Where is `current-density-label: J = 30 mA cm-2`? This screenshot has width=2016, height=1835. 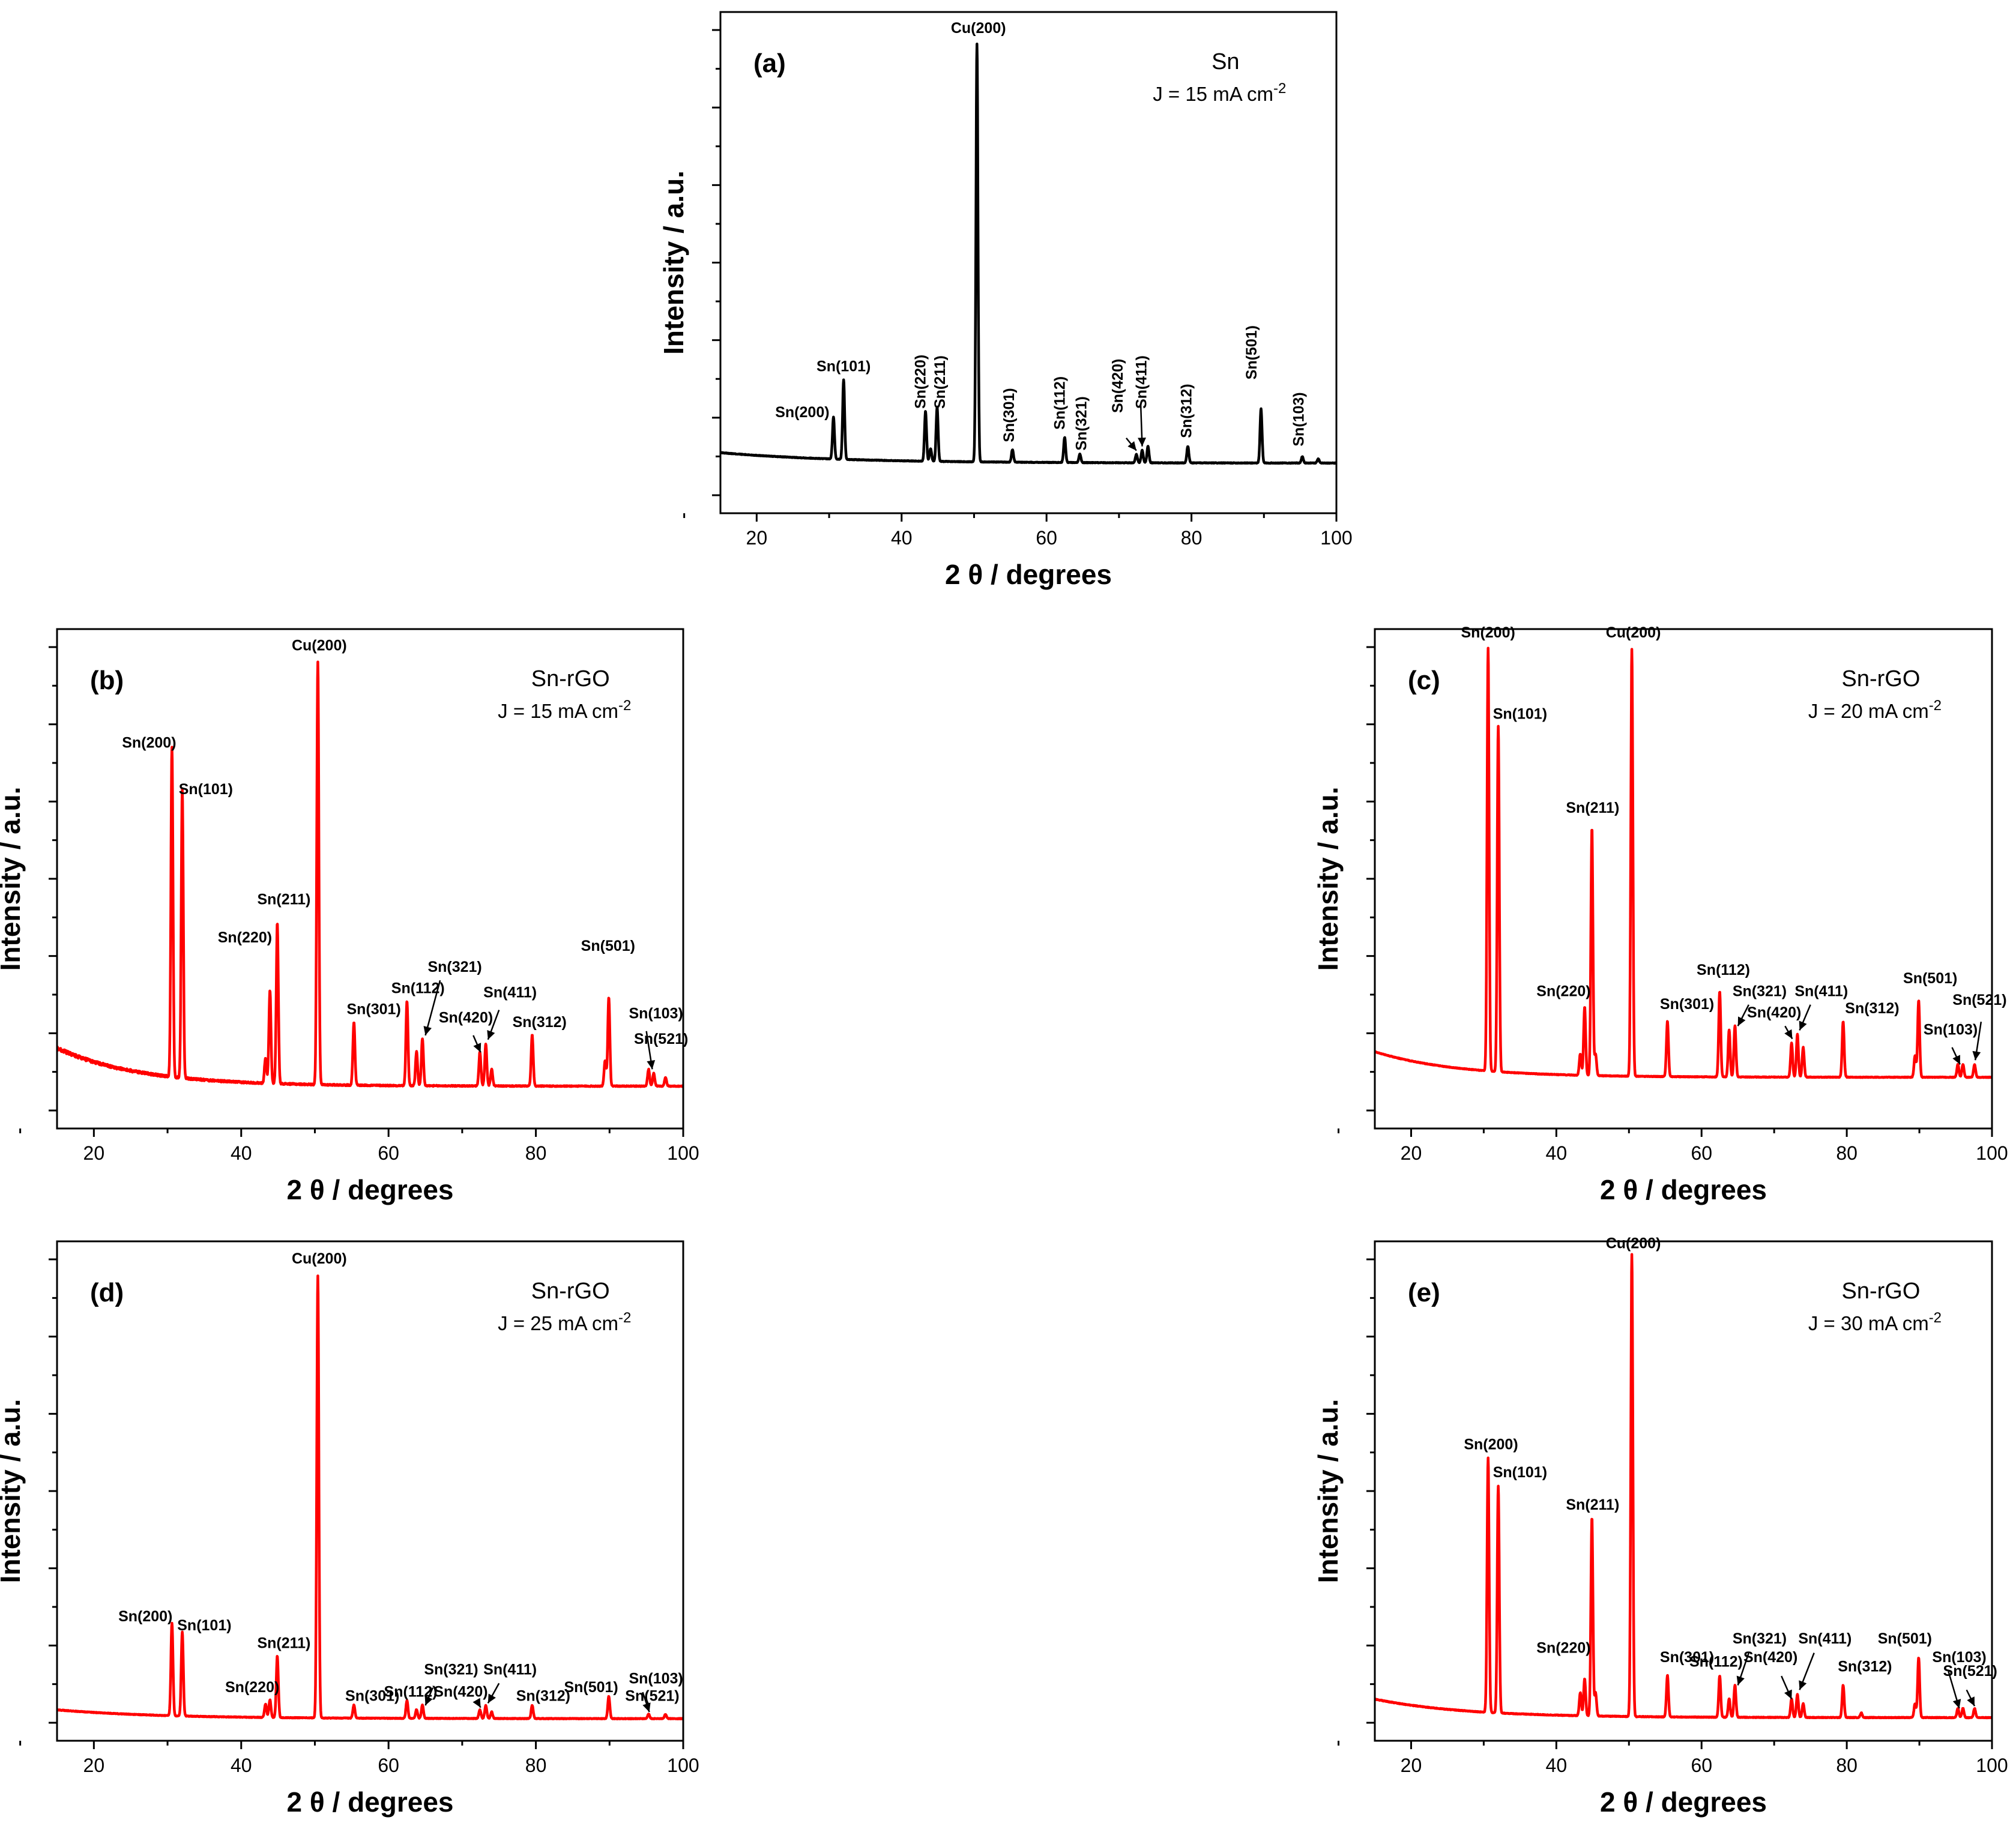 current-density-label: J = 30 mA cm-2 is located at coordinates (1875, 1322).